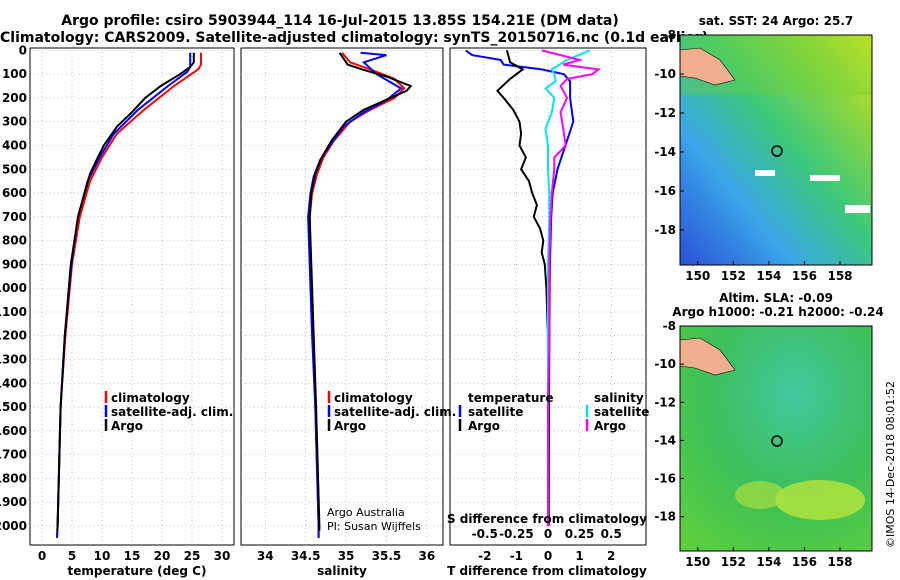 This screenshot has width=900, height=580. I want to click on t-difference-tick-label: -1, so click(516, 556).